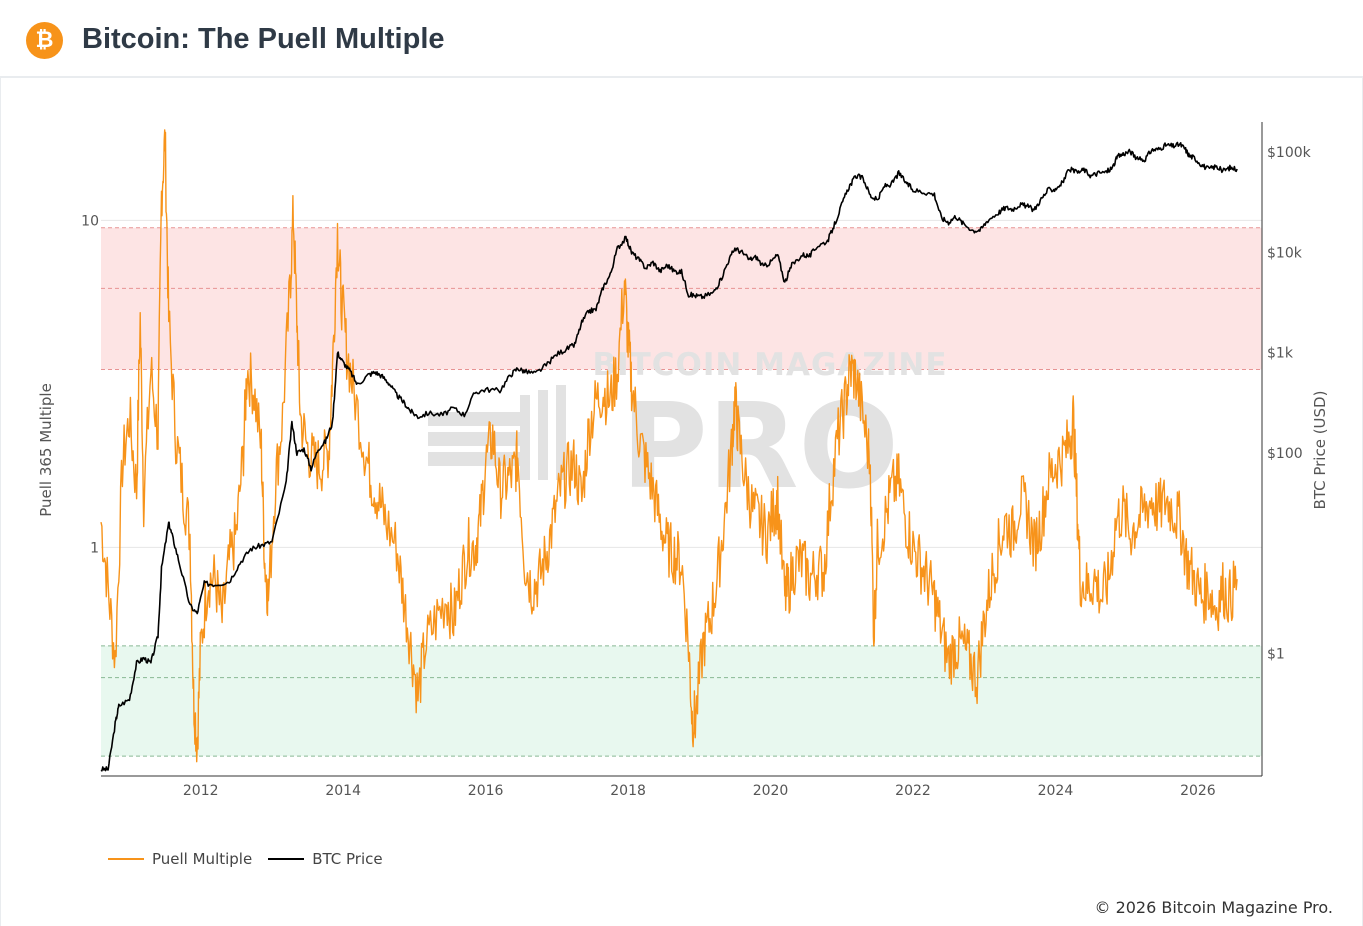  Describe the element at coordinates (769, 365) in the screenshot. I see `watermark-top-text: BITCOIN MAGAZINE` at that location.